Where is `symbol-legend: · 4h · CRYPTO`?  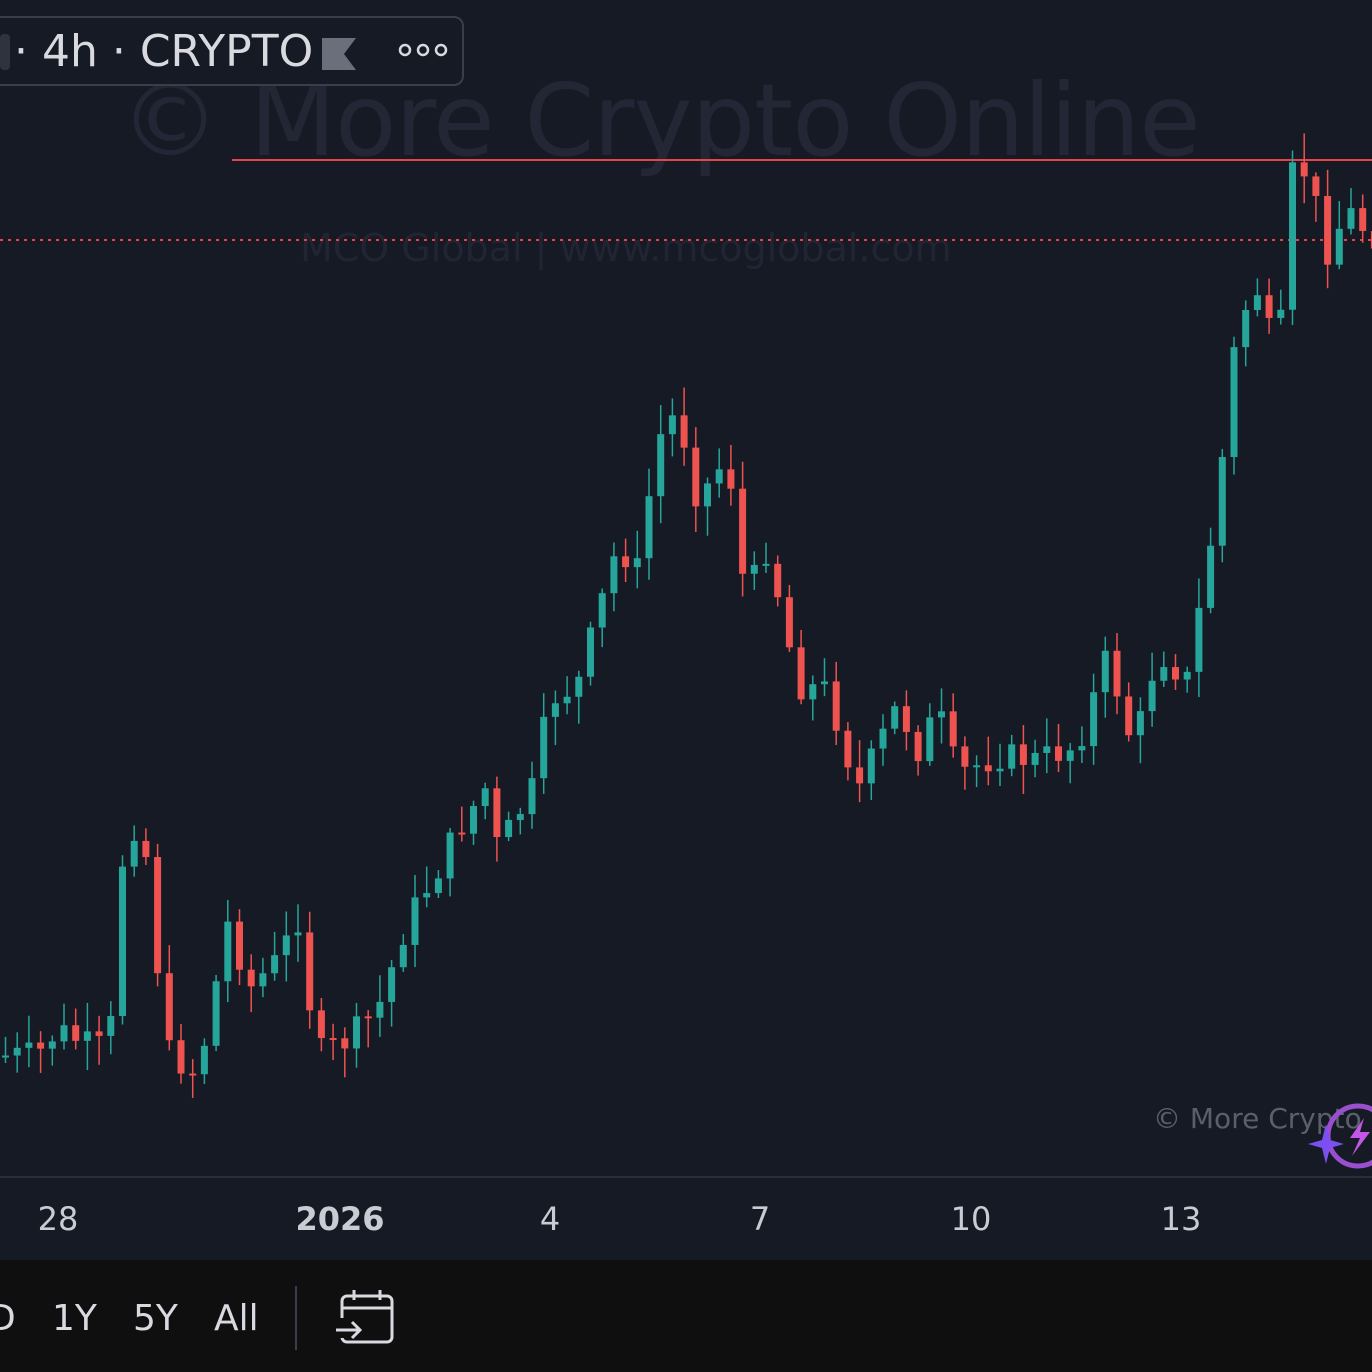 symbol-legend: · 4h · CRYPTO is located at coordinates (232, 51).